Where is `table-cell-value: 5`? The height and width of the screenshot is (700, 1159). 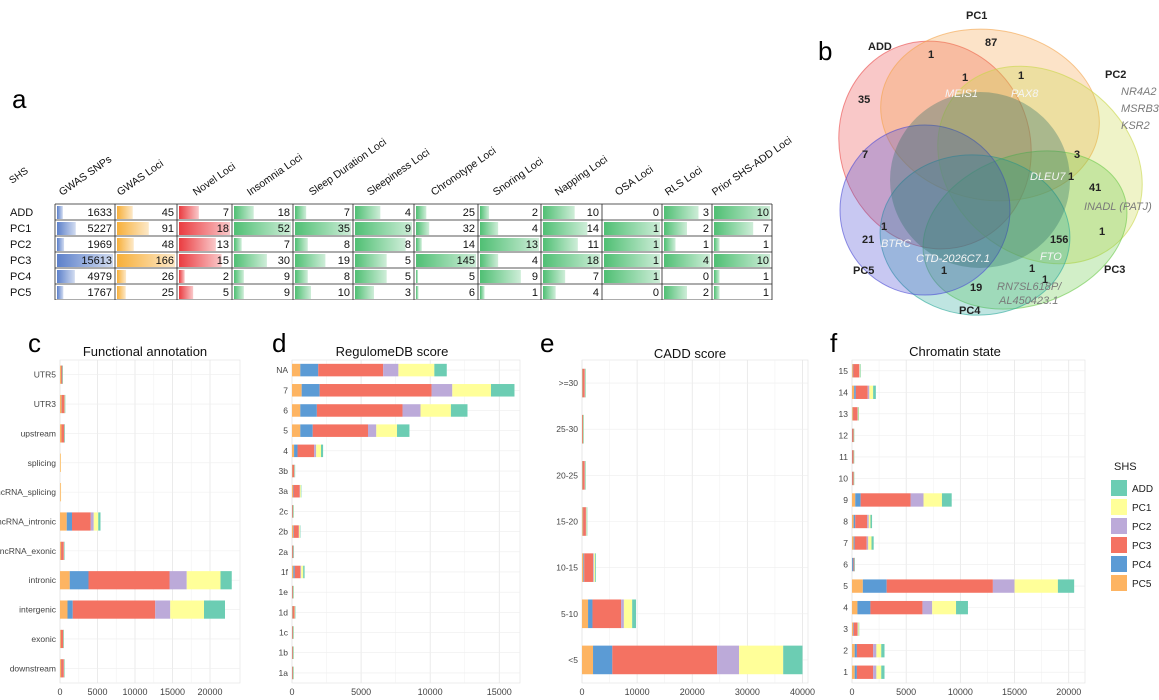 table-cell-value: 5 is located at coordinates (226, 293).